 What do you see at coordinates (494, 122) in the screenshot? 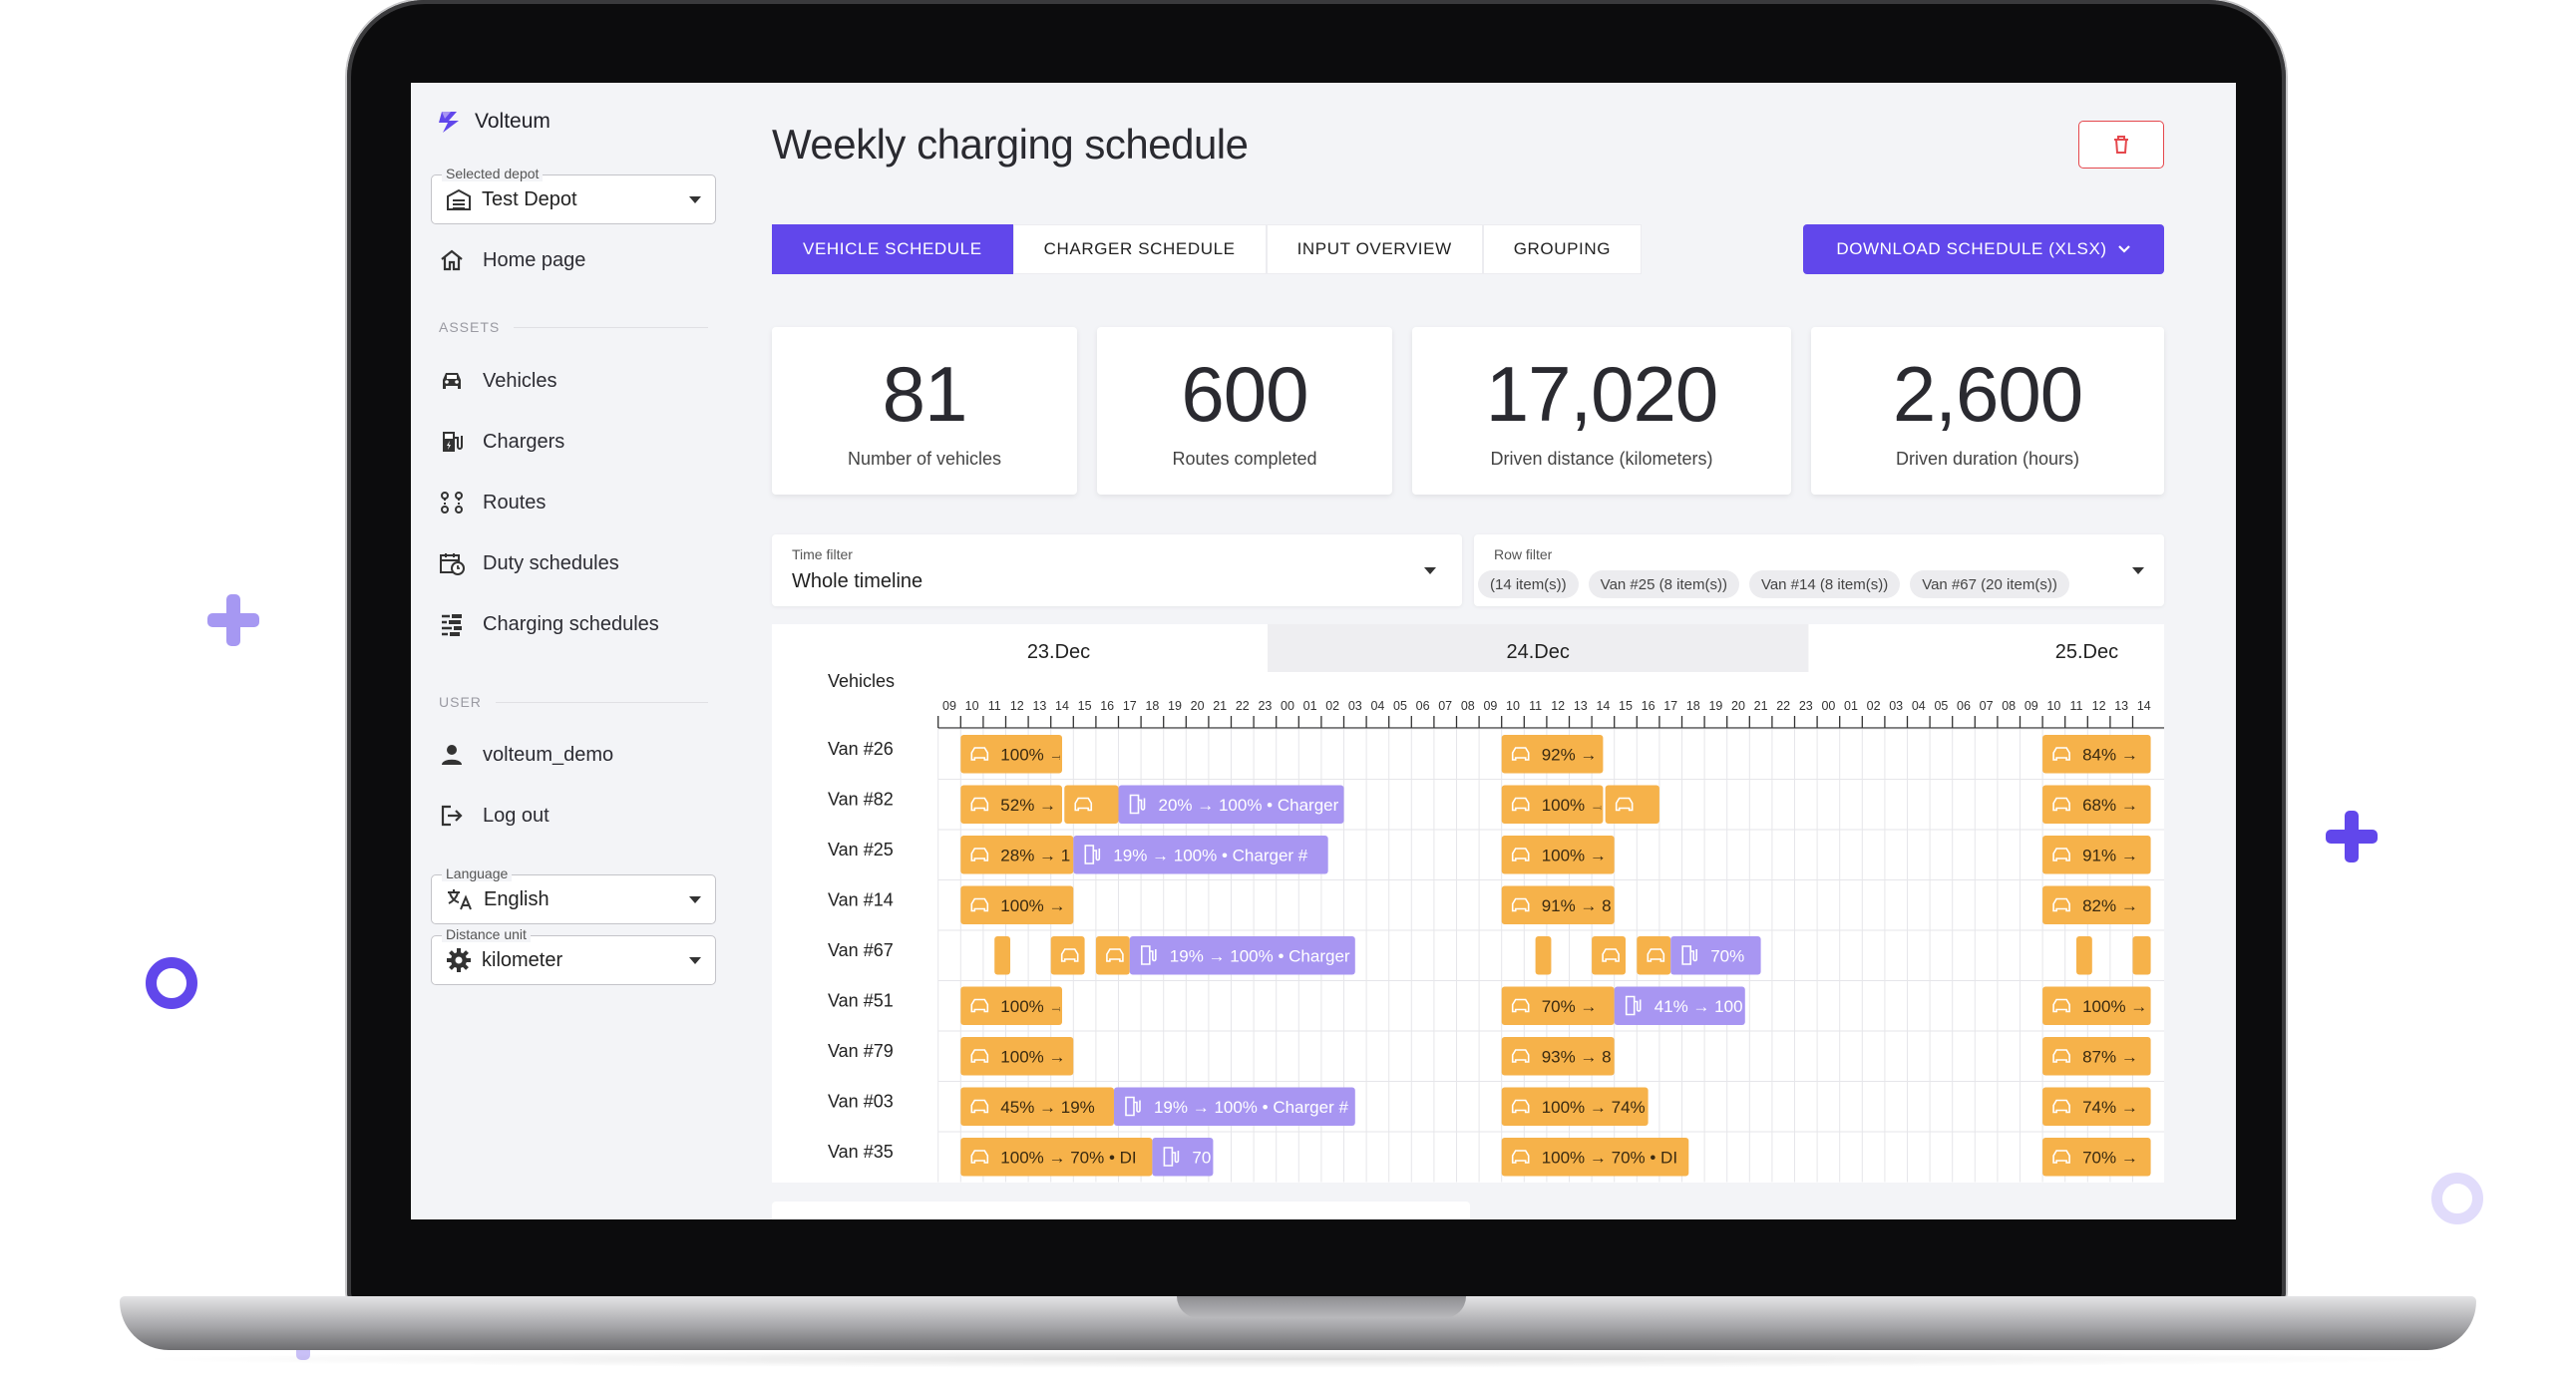
I see `brand: Volteum` at bounding box center [494, 122].